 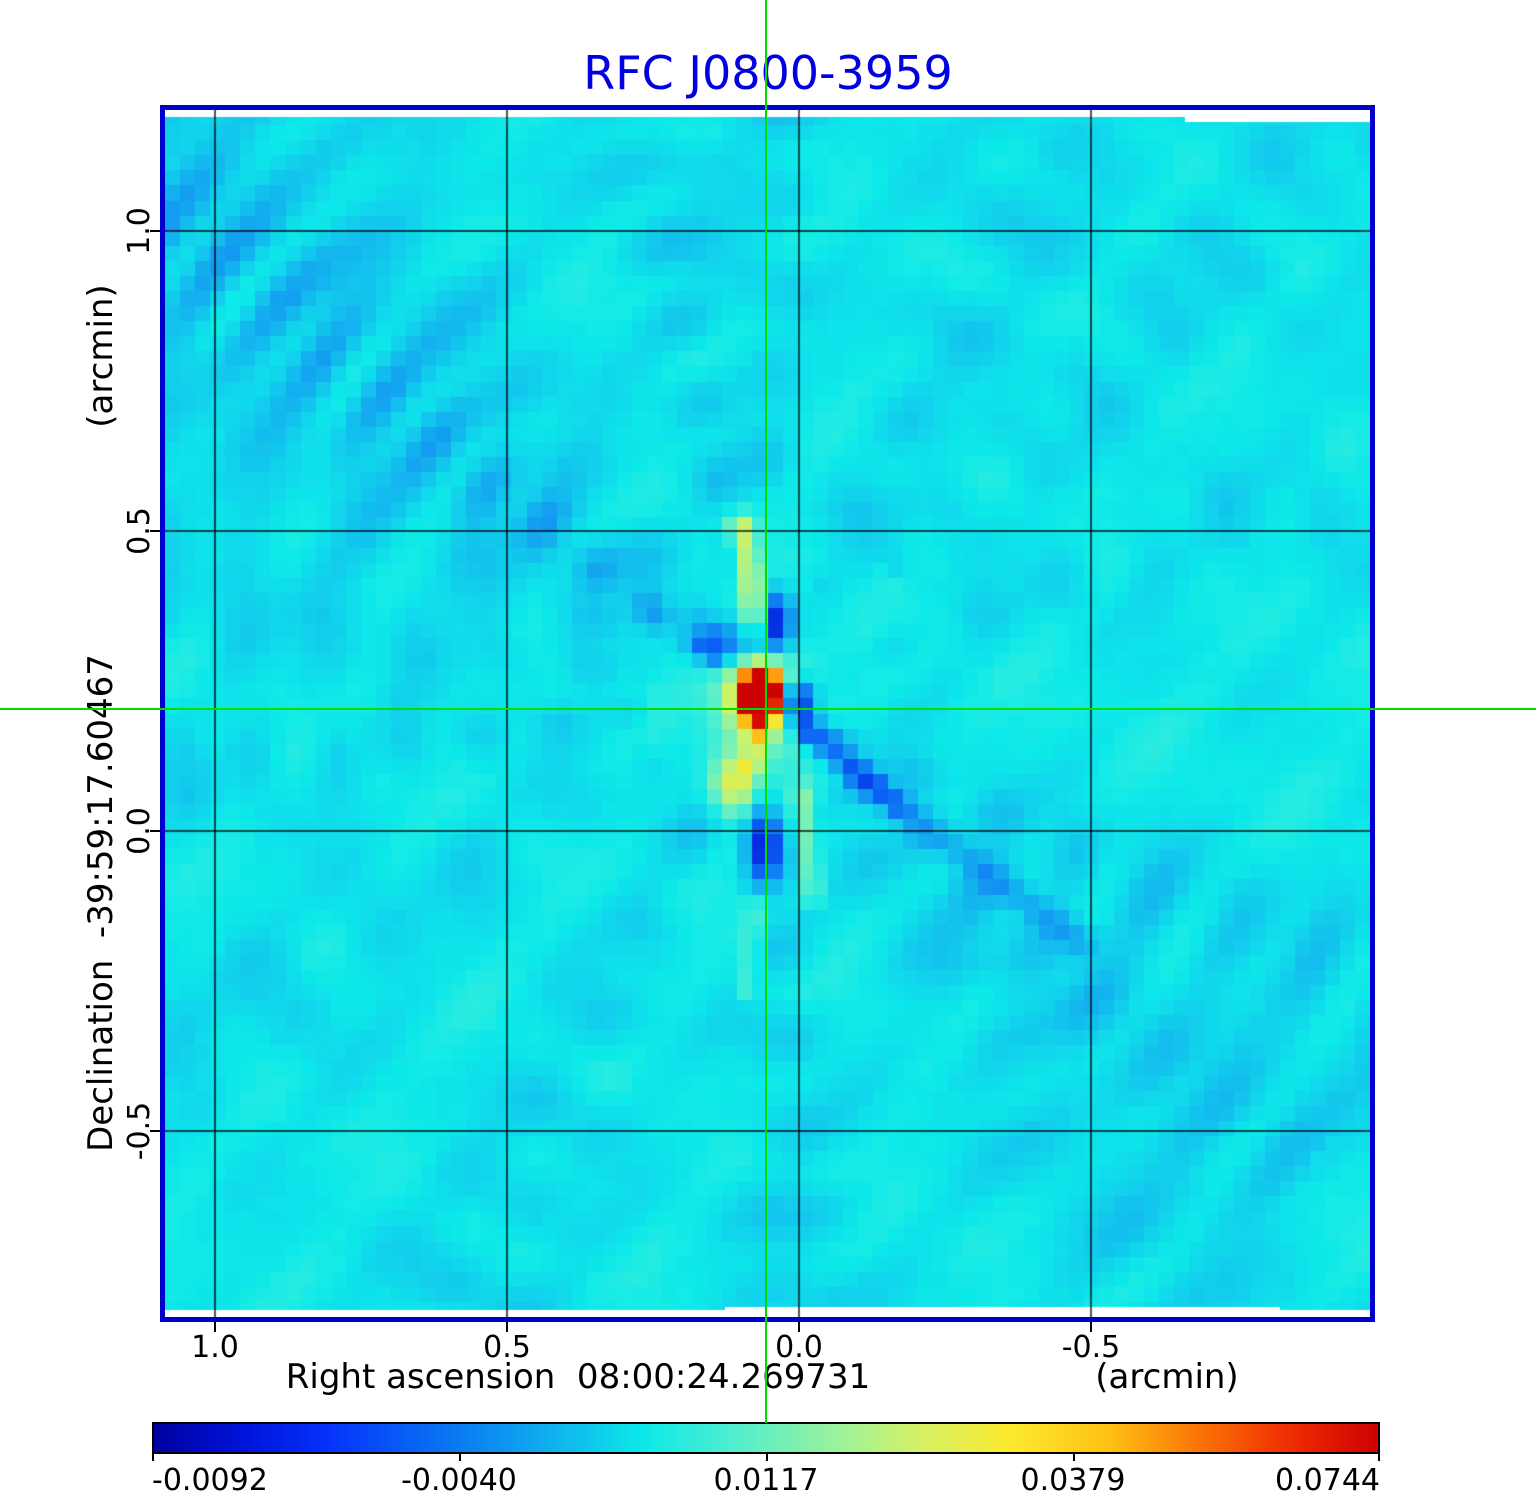 What do you see at coordinates (215, 1347) in the screenshot?
I see `x-tick-label: 1.0` at bounding box center [215, 1347].